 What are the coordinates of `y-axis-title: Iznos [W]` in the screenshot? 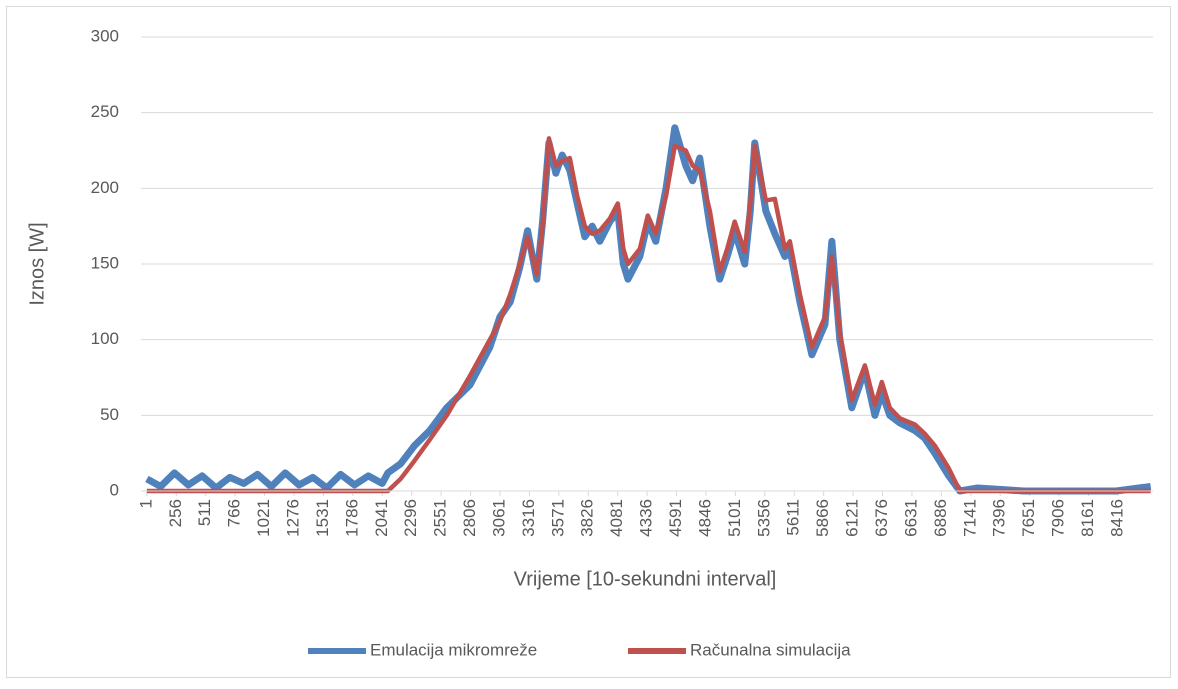 It's located at (37, 263).